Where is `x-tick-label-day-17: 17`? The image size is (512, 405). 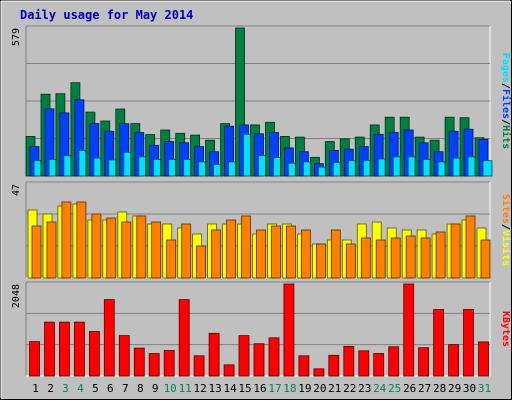
x-tick-label-day-17: 17 is located at coordinates (274, 388).